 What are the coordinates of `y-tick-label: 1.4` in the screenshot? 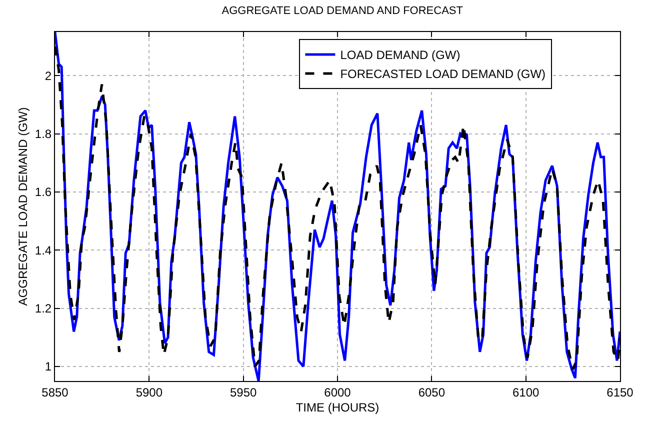 It's located at (43, 250).